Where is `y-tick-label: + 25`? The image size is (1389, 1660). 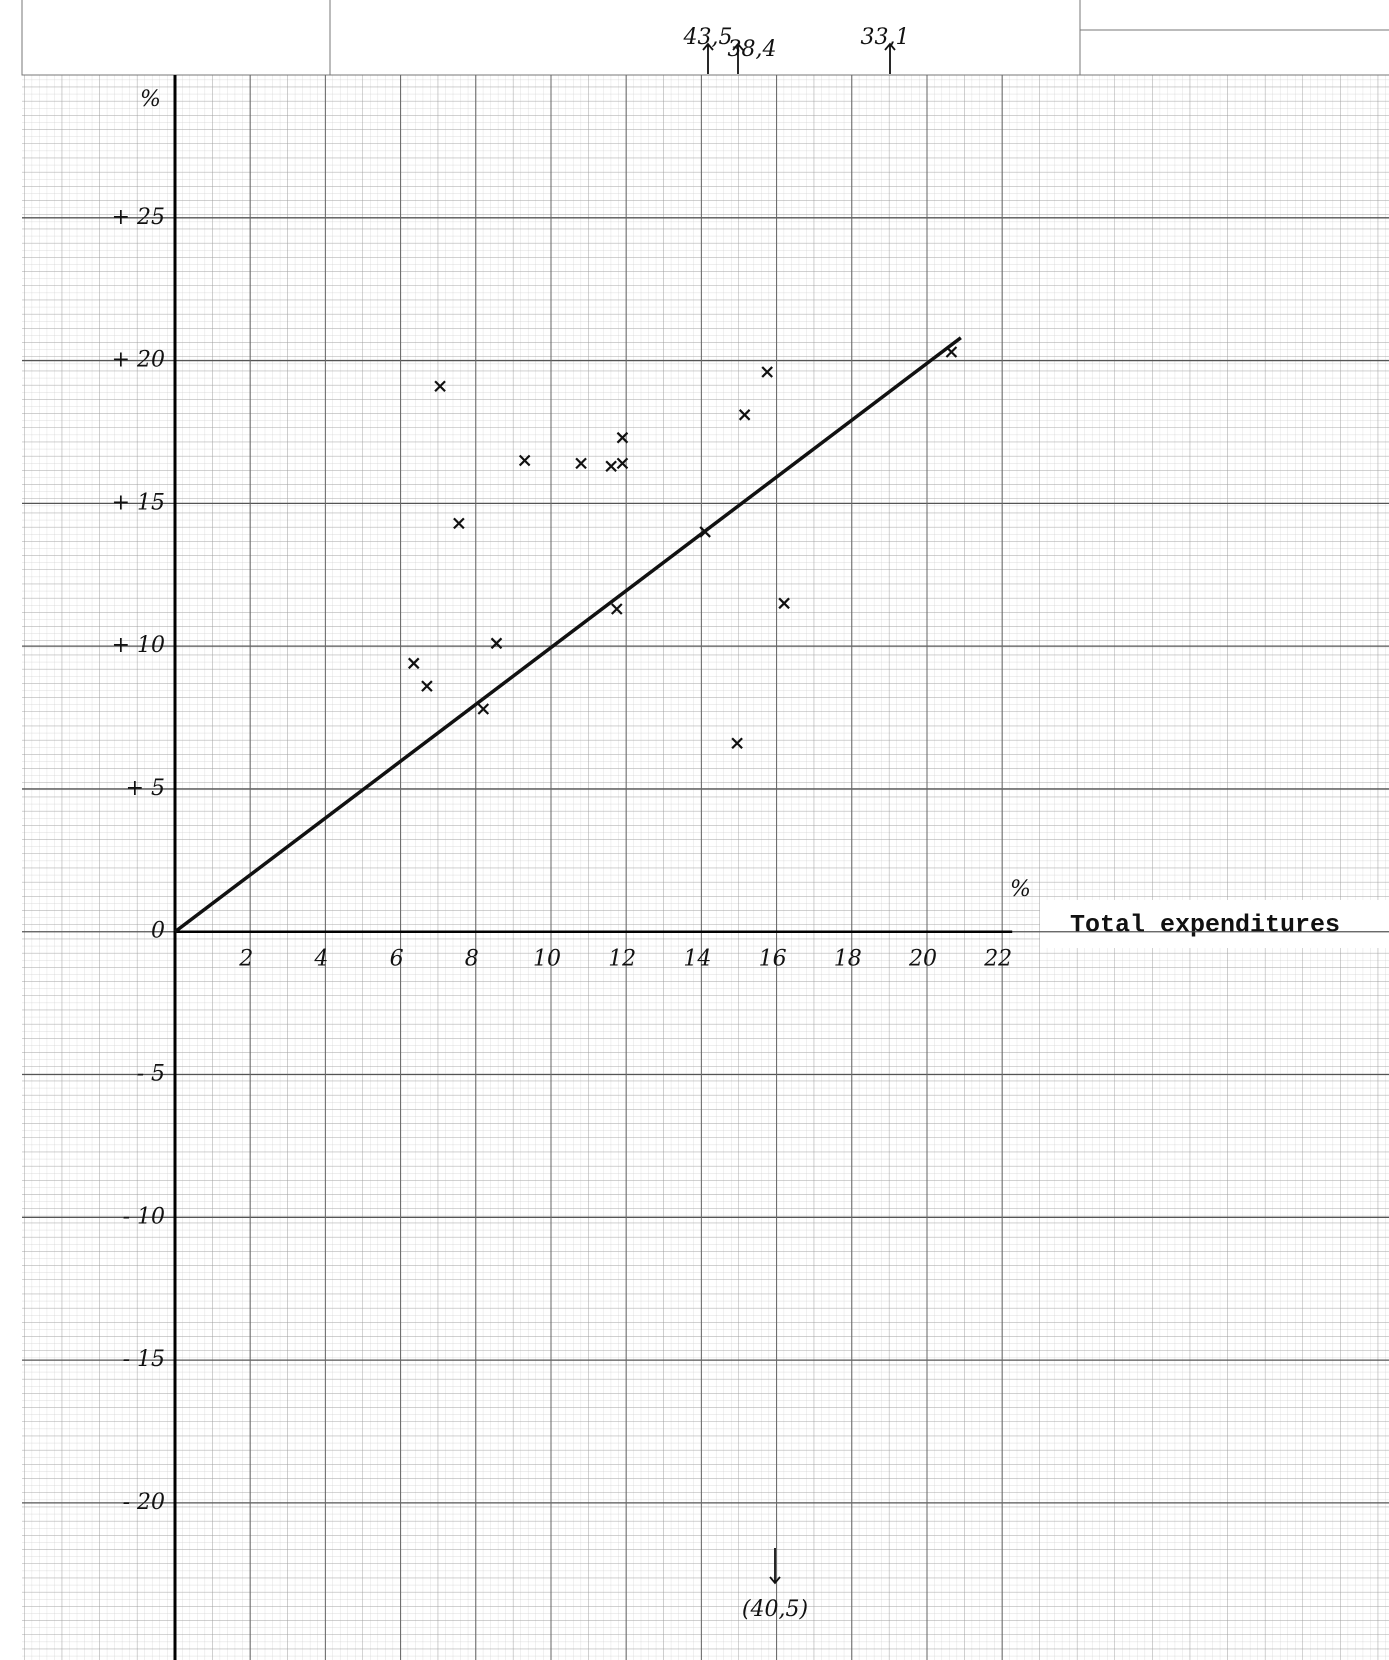
y-tick-label: + 25 is located at coordinates (138, 217).